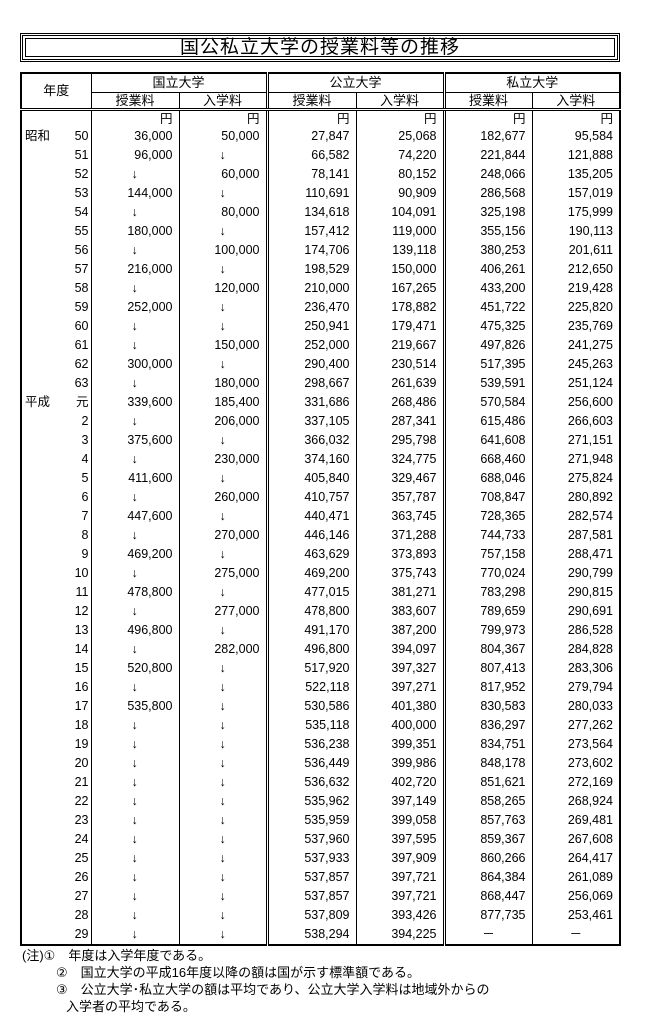 The width and height of the screenshot is (658, 1030). Describe the element at coordinates (400, 801) in the screenshot. I see `cell-public-admission: 397,149` at that location.